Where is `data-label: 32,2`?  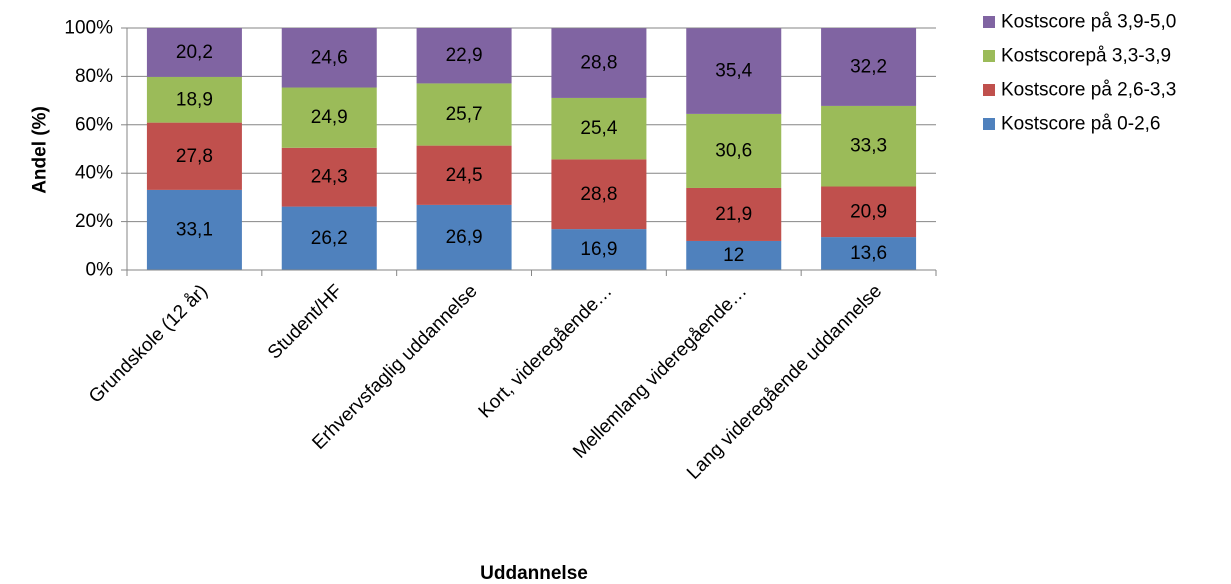
data-label: 32,2 is located at coordinates (868, 66).